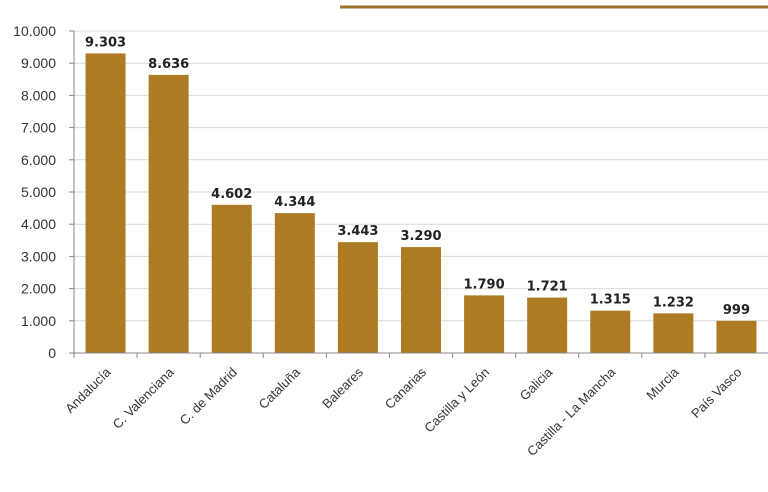 This screenshot has height=492, width=768. What do you see at coordinates (280, 388) in the screenshot?
I see `category-label: Cataluña` at bounding box center [280, 388].